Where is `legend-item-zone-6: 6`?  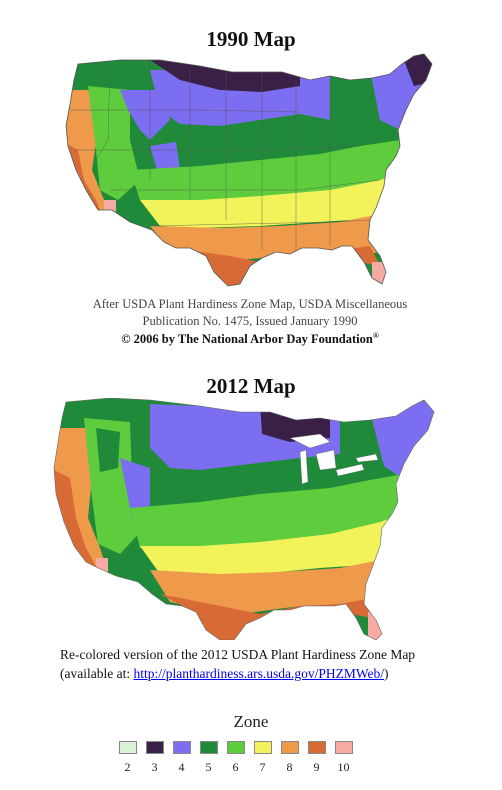 legend-item-zone-6: 6 is located at coordinates (235, 758).